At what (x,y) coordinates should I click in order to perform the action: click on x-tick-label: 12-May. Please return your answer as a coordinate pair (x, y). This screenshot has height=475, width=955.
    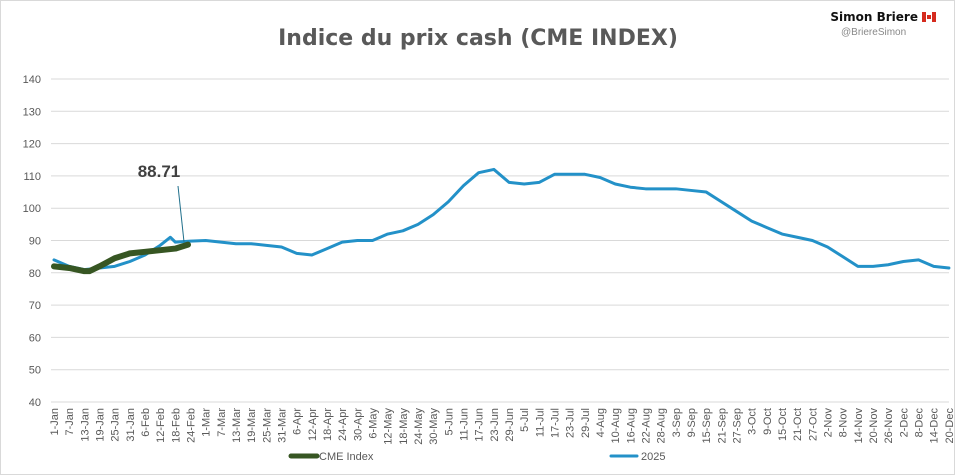
    Looking at the image, I should click on (389, 426).